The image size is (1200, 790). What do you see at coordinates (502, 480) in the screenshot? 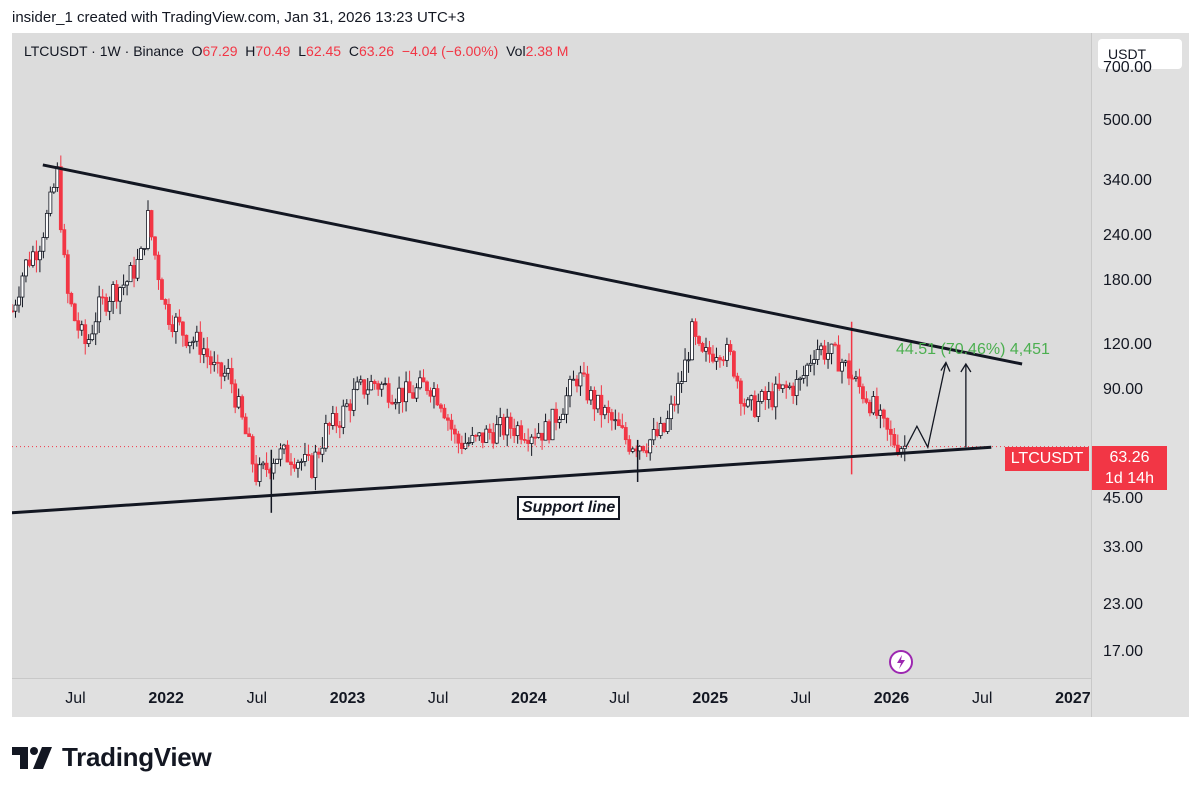
I see `support-trendline` at bounding box center [502, 480].